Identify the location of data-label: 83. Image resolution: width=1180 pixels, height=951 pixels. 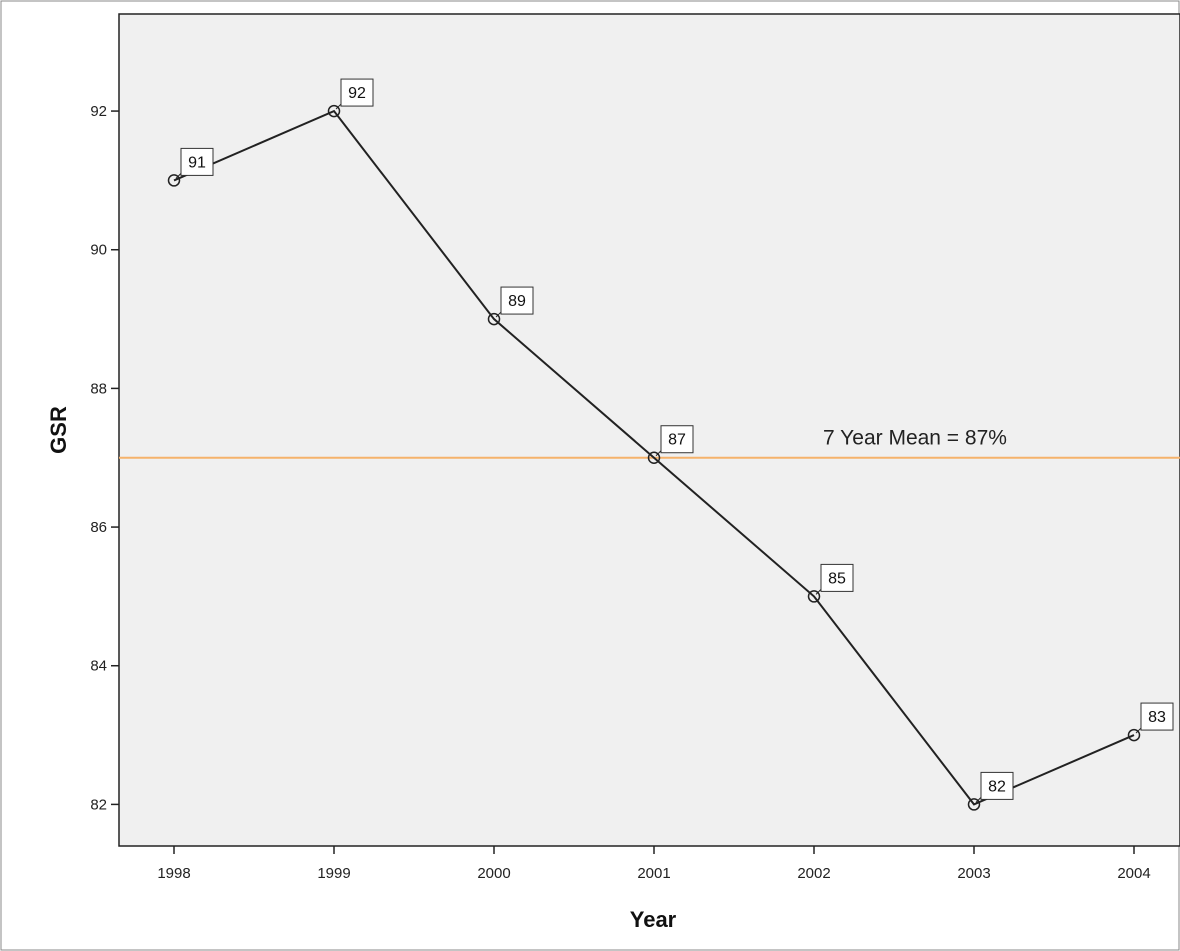
(1157, 717).